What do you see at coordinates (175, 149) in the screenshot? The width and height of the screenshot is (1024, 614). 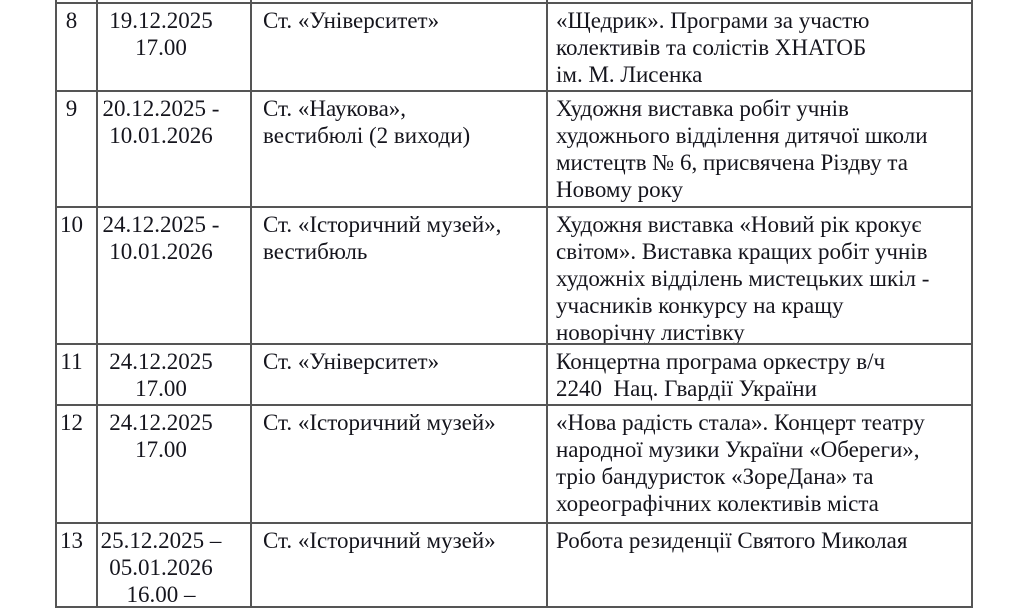 I see `date-cell: 20.12.2025 - 10.01.2026` at bounding box center [175, 149].